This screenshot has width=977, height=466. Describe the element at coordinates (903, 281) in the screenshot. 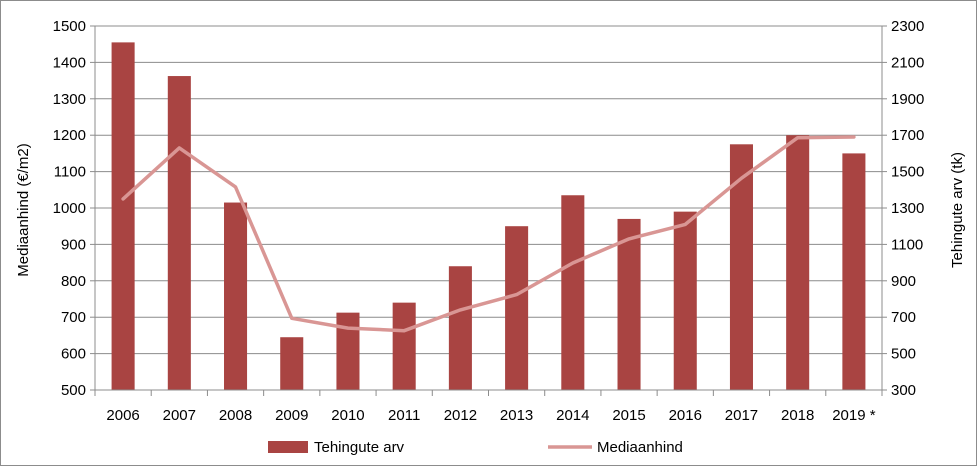

I see `y2-tick-label: 900` at that location.